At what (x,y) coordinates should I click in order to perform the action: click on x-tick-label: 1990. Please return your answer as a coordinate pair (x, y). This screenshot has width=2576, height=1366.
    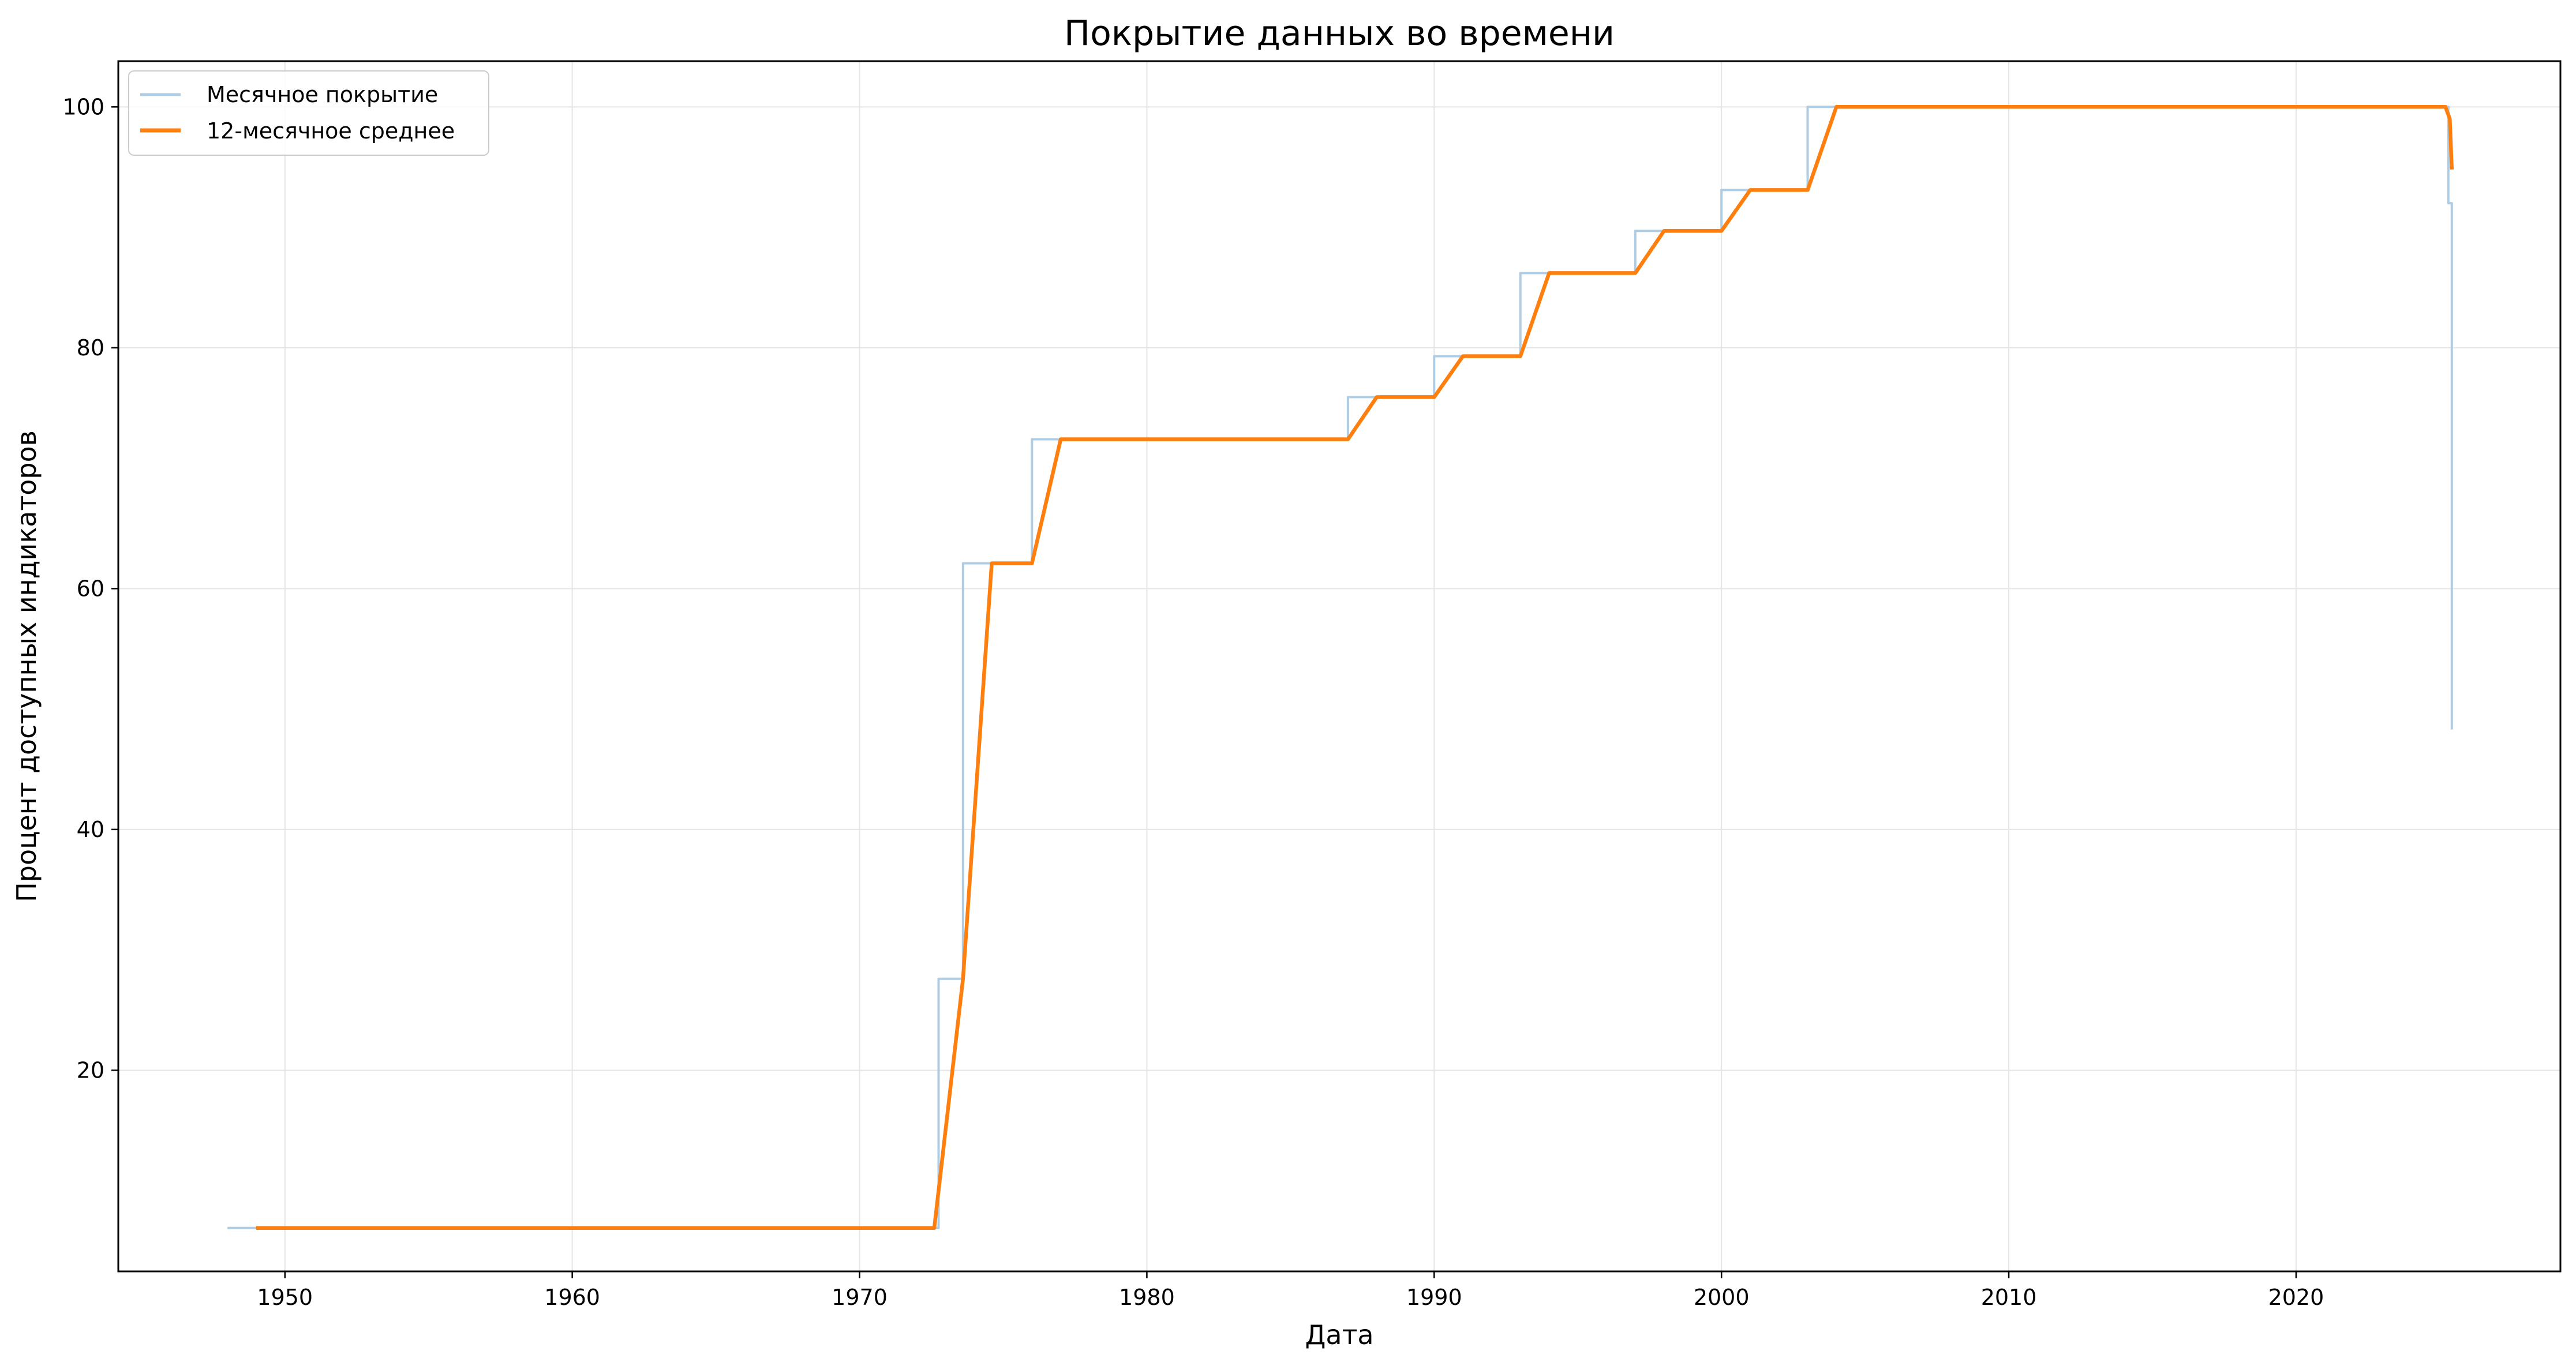
    Looking at the image, I should click on (1434, 1297).